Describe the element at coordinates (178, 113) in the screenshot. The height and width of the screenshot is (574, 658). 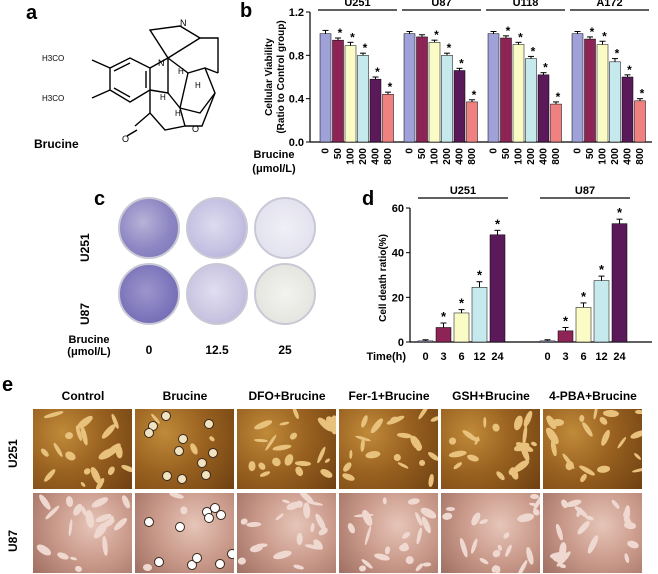
I see `svg-text: H` at that location.